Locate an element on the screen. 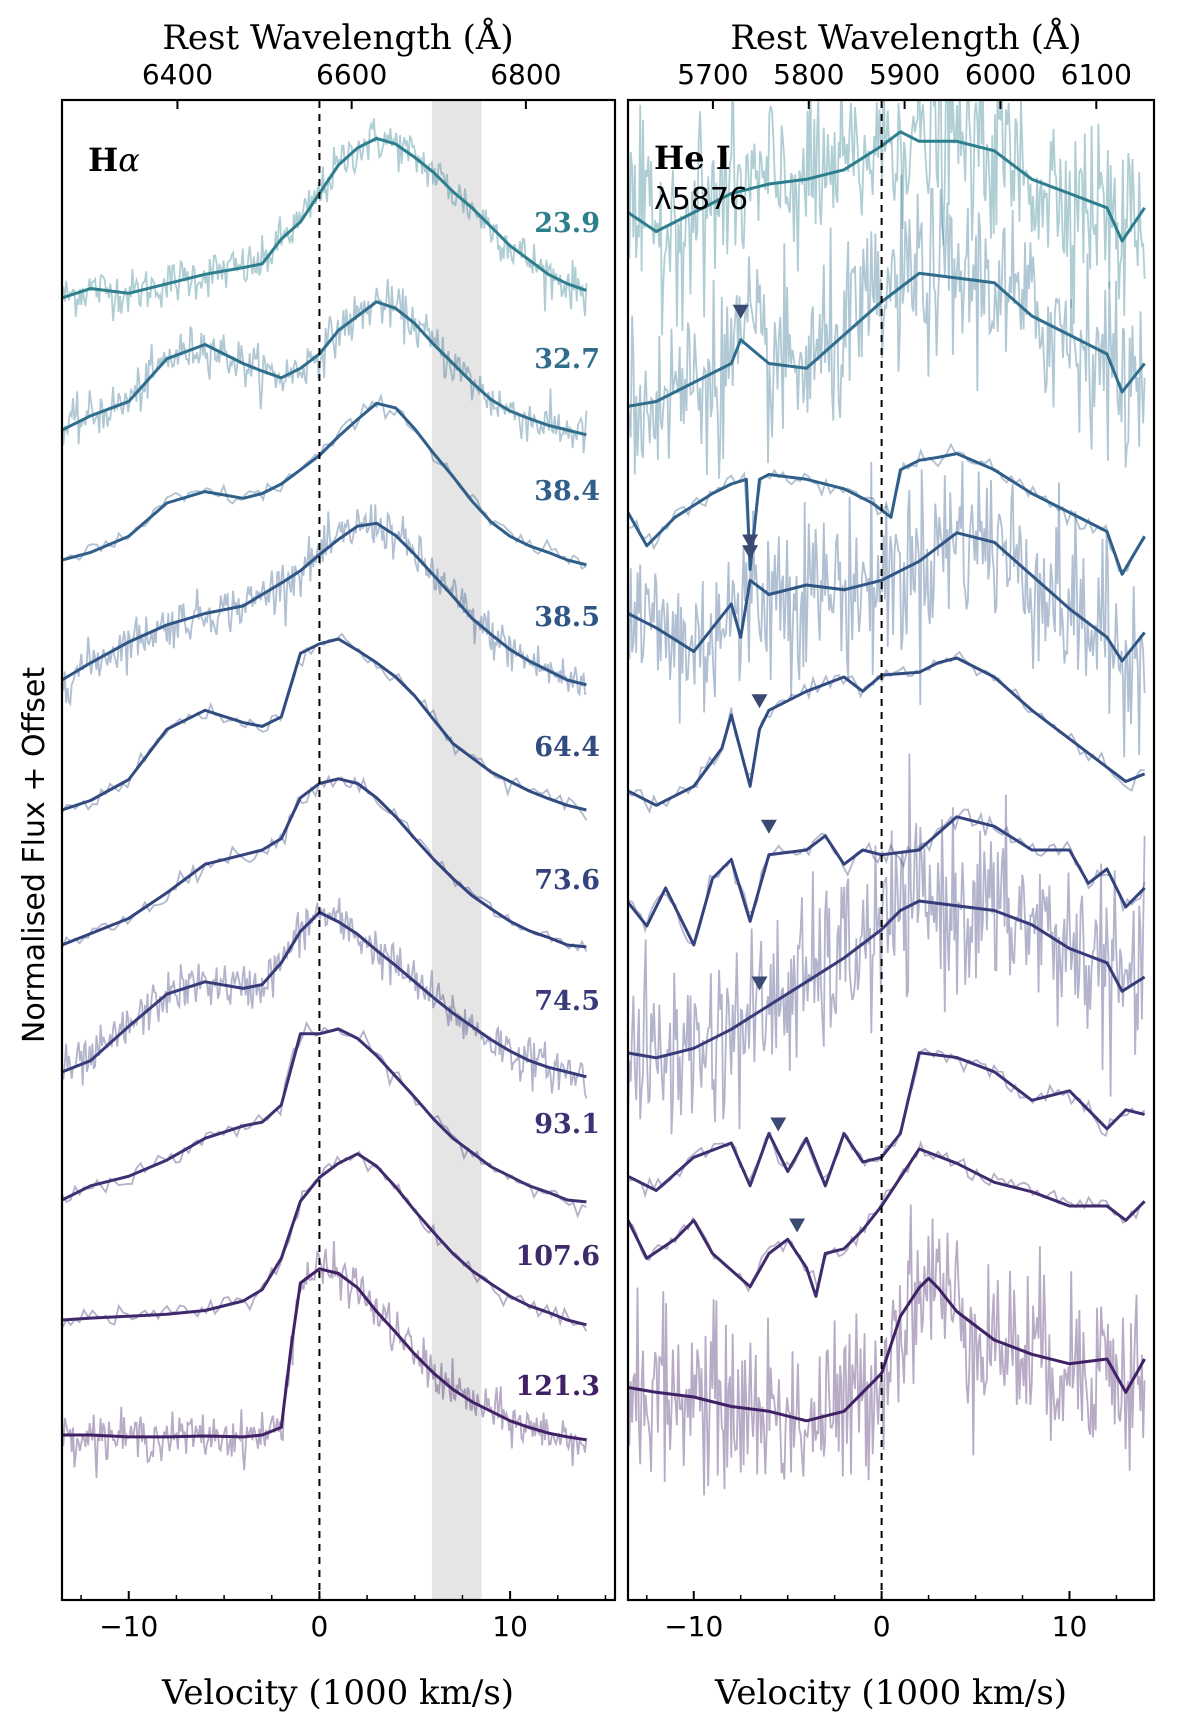 Image resolution: width=1200 pixels, height=1729 pixels. left-raw-spectrum-74.5 is located at coordinates (325, 998).